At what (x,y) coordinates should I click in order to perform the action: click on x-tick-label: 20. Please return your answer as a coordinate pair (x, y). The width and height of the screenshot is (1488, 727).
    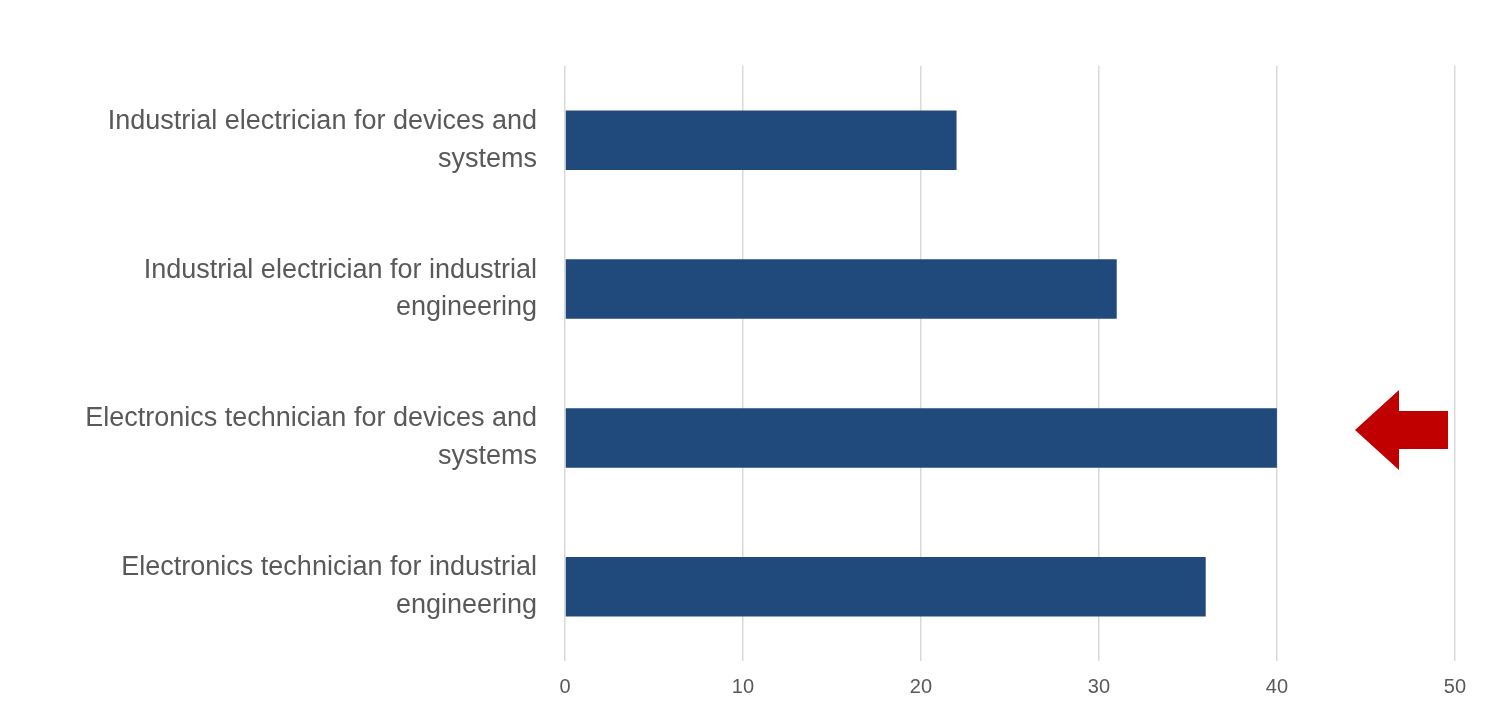
    Looking at the image, I should click on (921, 685).